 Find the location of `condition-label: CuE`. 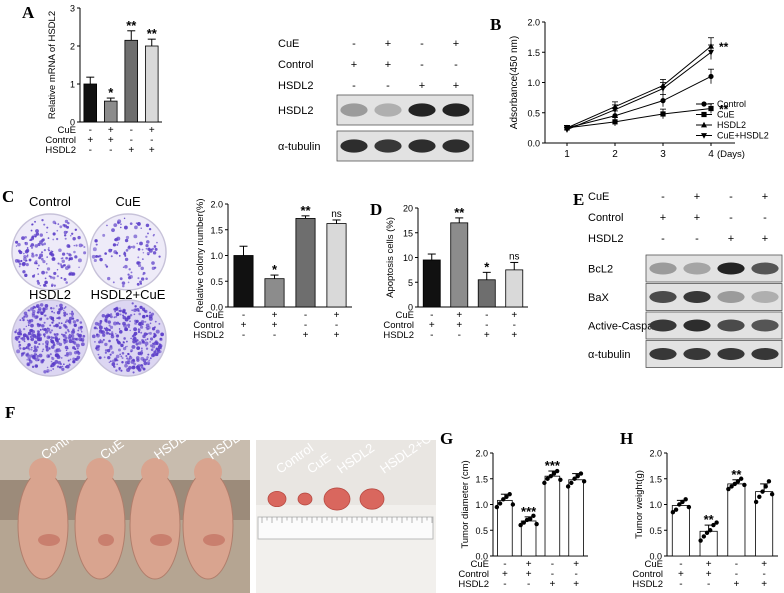

condition-label: CuE is located at coordinates (288, 44).